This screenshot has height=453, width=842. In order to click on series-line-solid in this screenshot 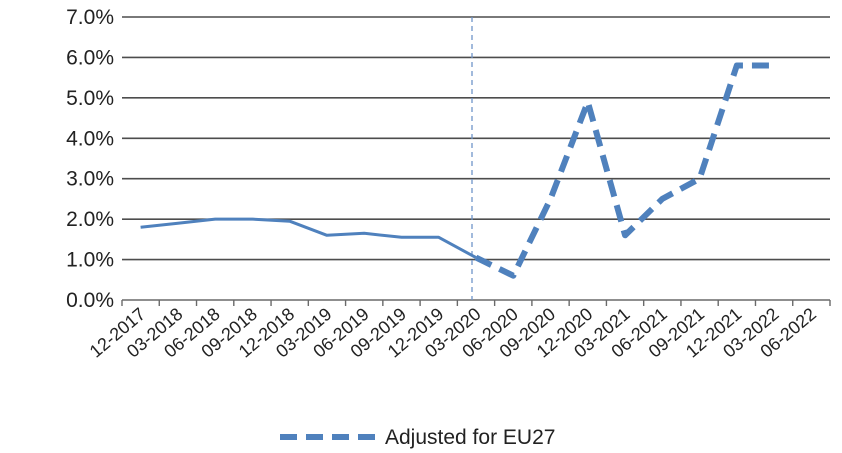, I will do `click(308, 238)`.